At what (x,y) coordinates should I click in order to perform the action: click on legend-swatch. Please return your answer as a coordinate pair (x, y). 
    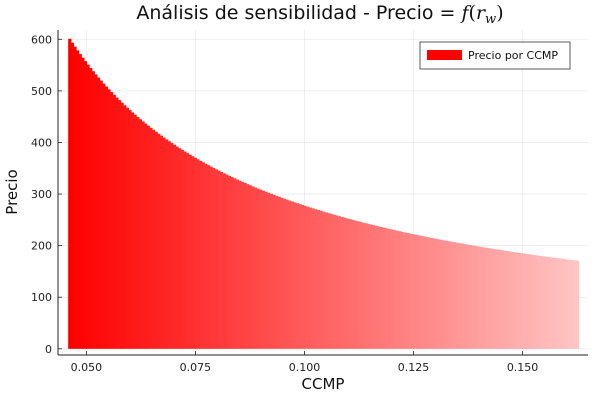
    Looking at the image, I should click on (444, 55).